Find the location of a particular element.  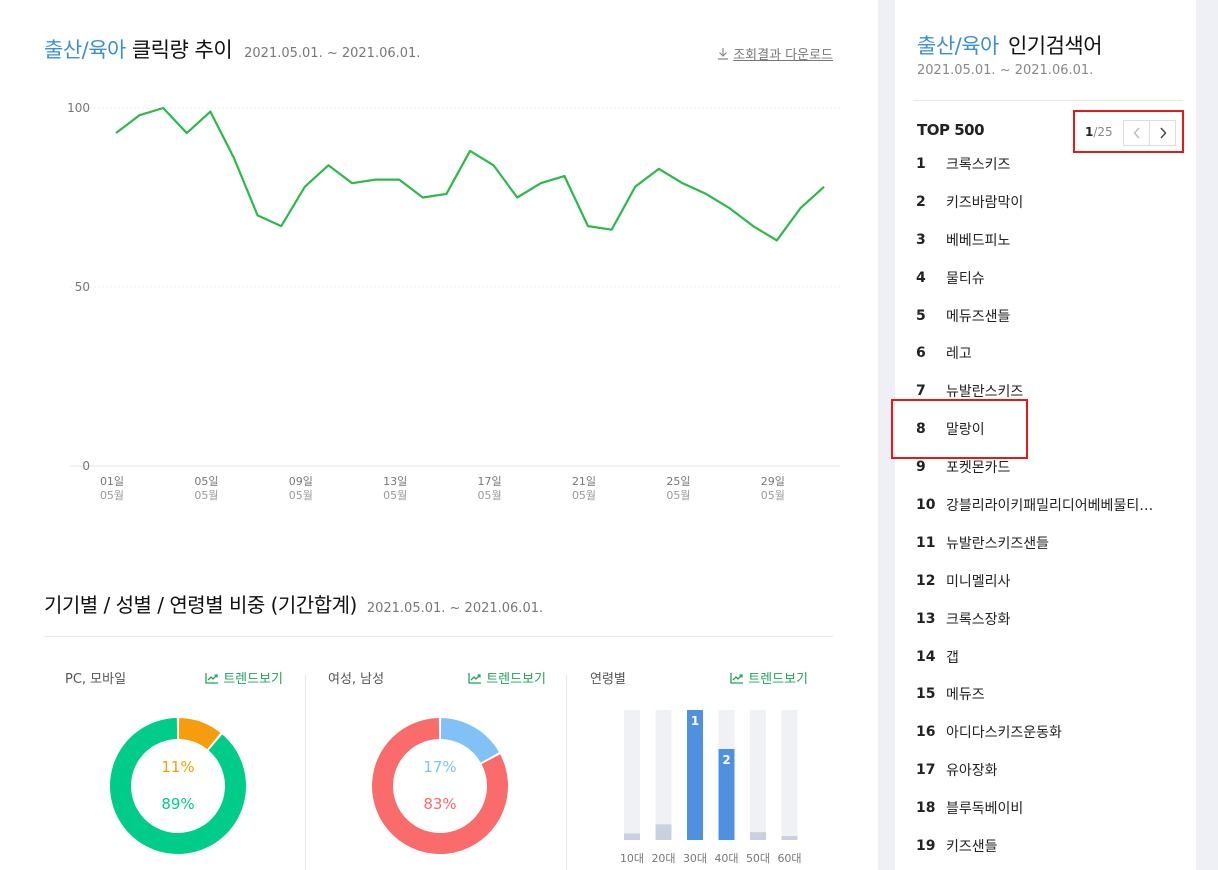

title-date-range: 2021.05.01. ~ 2021.06.01. is located at coordinates (332, 53).